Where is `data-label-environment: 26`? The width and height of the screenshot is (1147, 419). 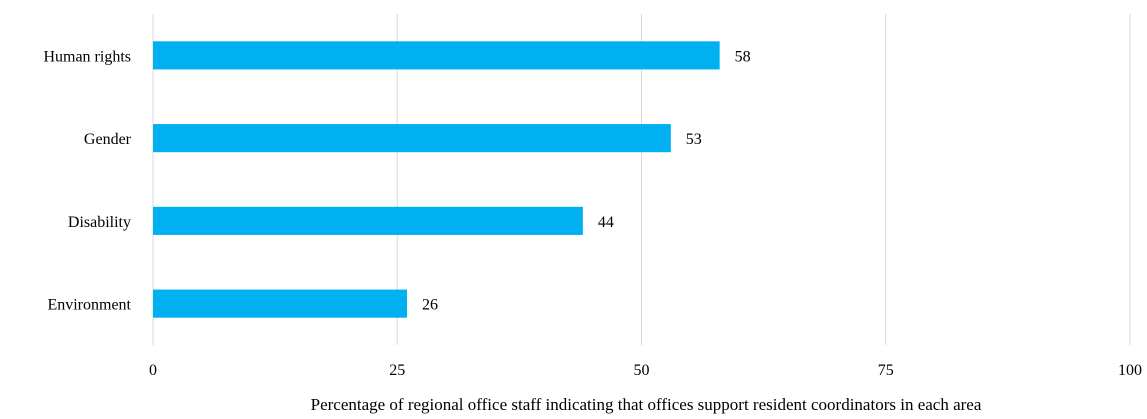
data-label-environment: 26 is located at coordinates (430, 305).